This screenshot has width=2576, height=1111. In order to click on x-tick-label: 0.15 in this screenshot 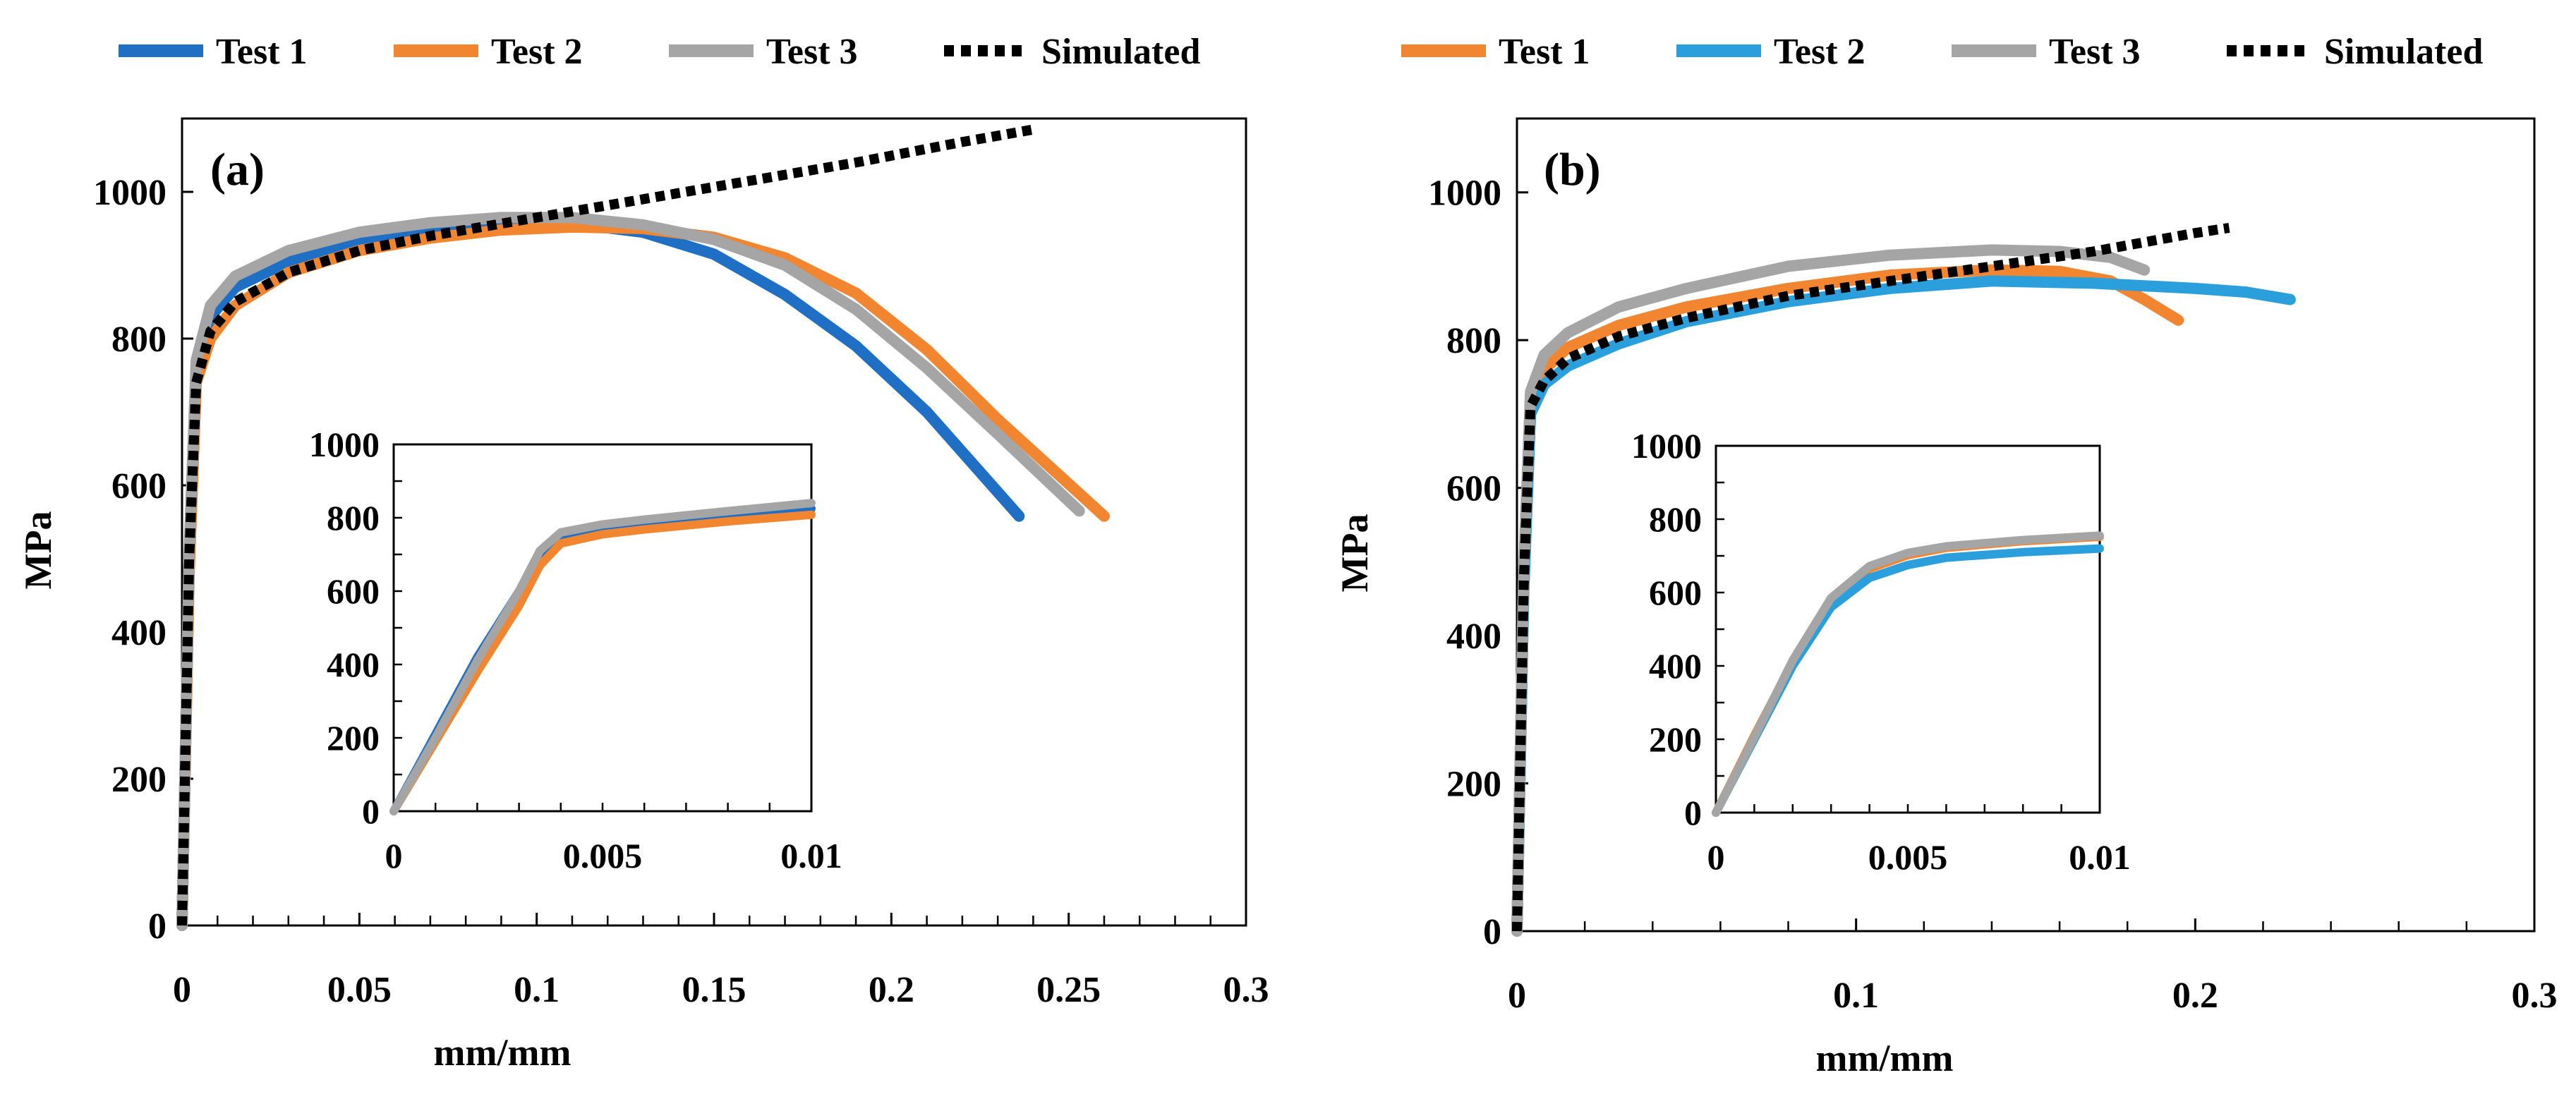, I will do `click(714, 990)`.